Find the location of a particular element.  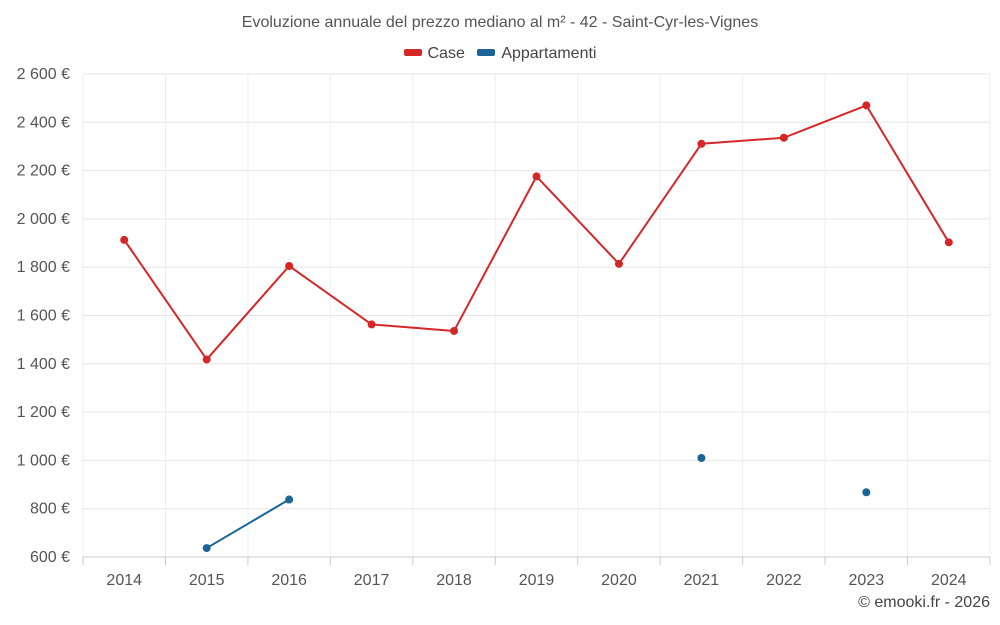

y-tick-label: 1 200 € is located at coordinates (43, 412).